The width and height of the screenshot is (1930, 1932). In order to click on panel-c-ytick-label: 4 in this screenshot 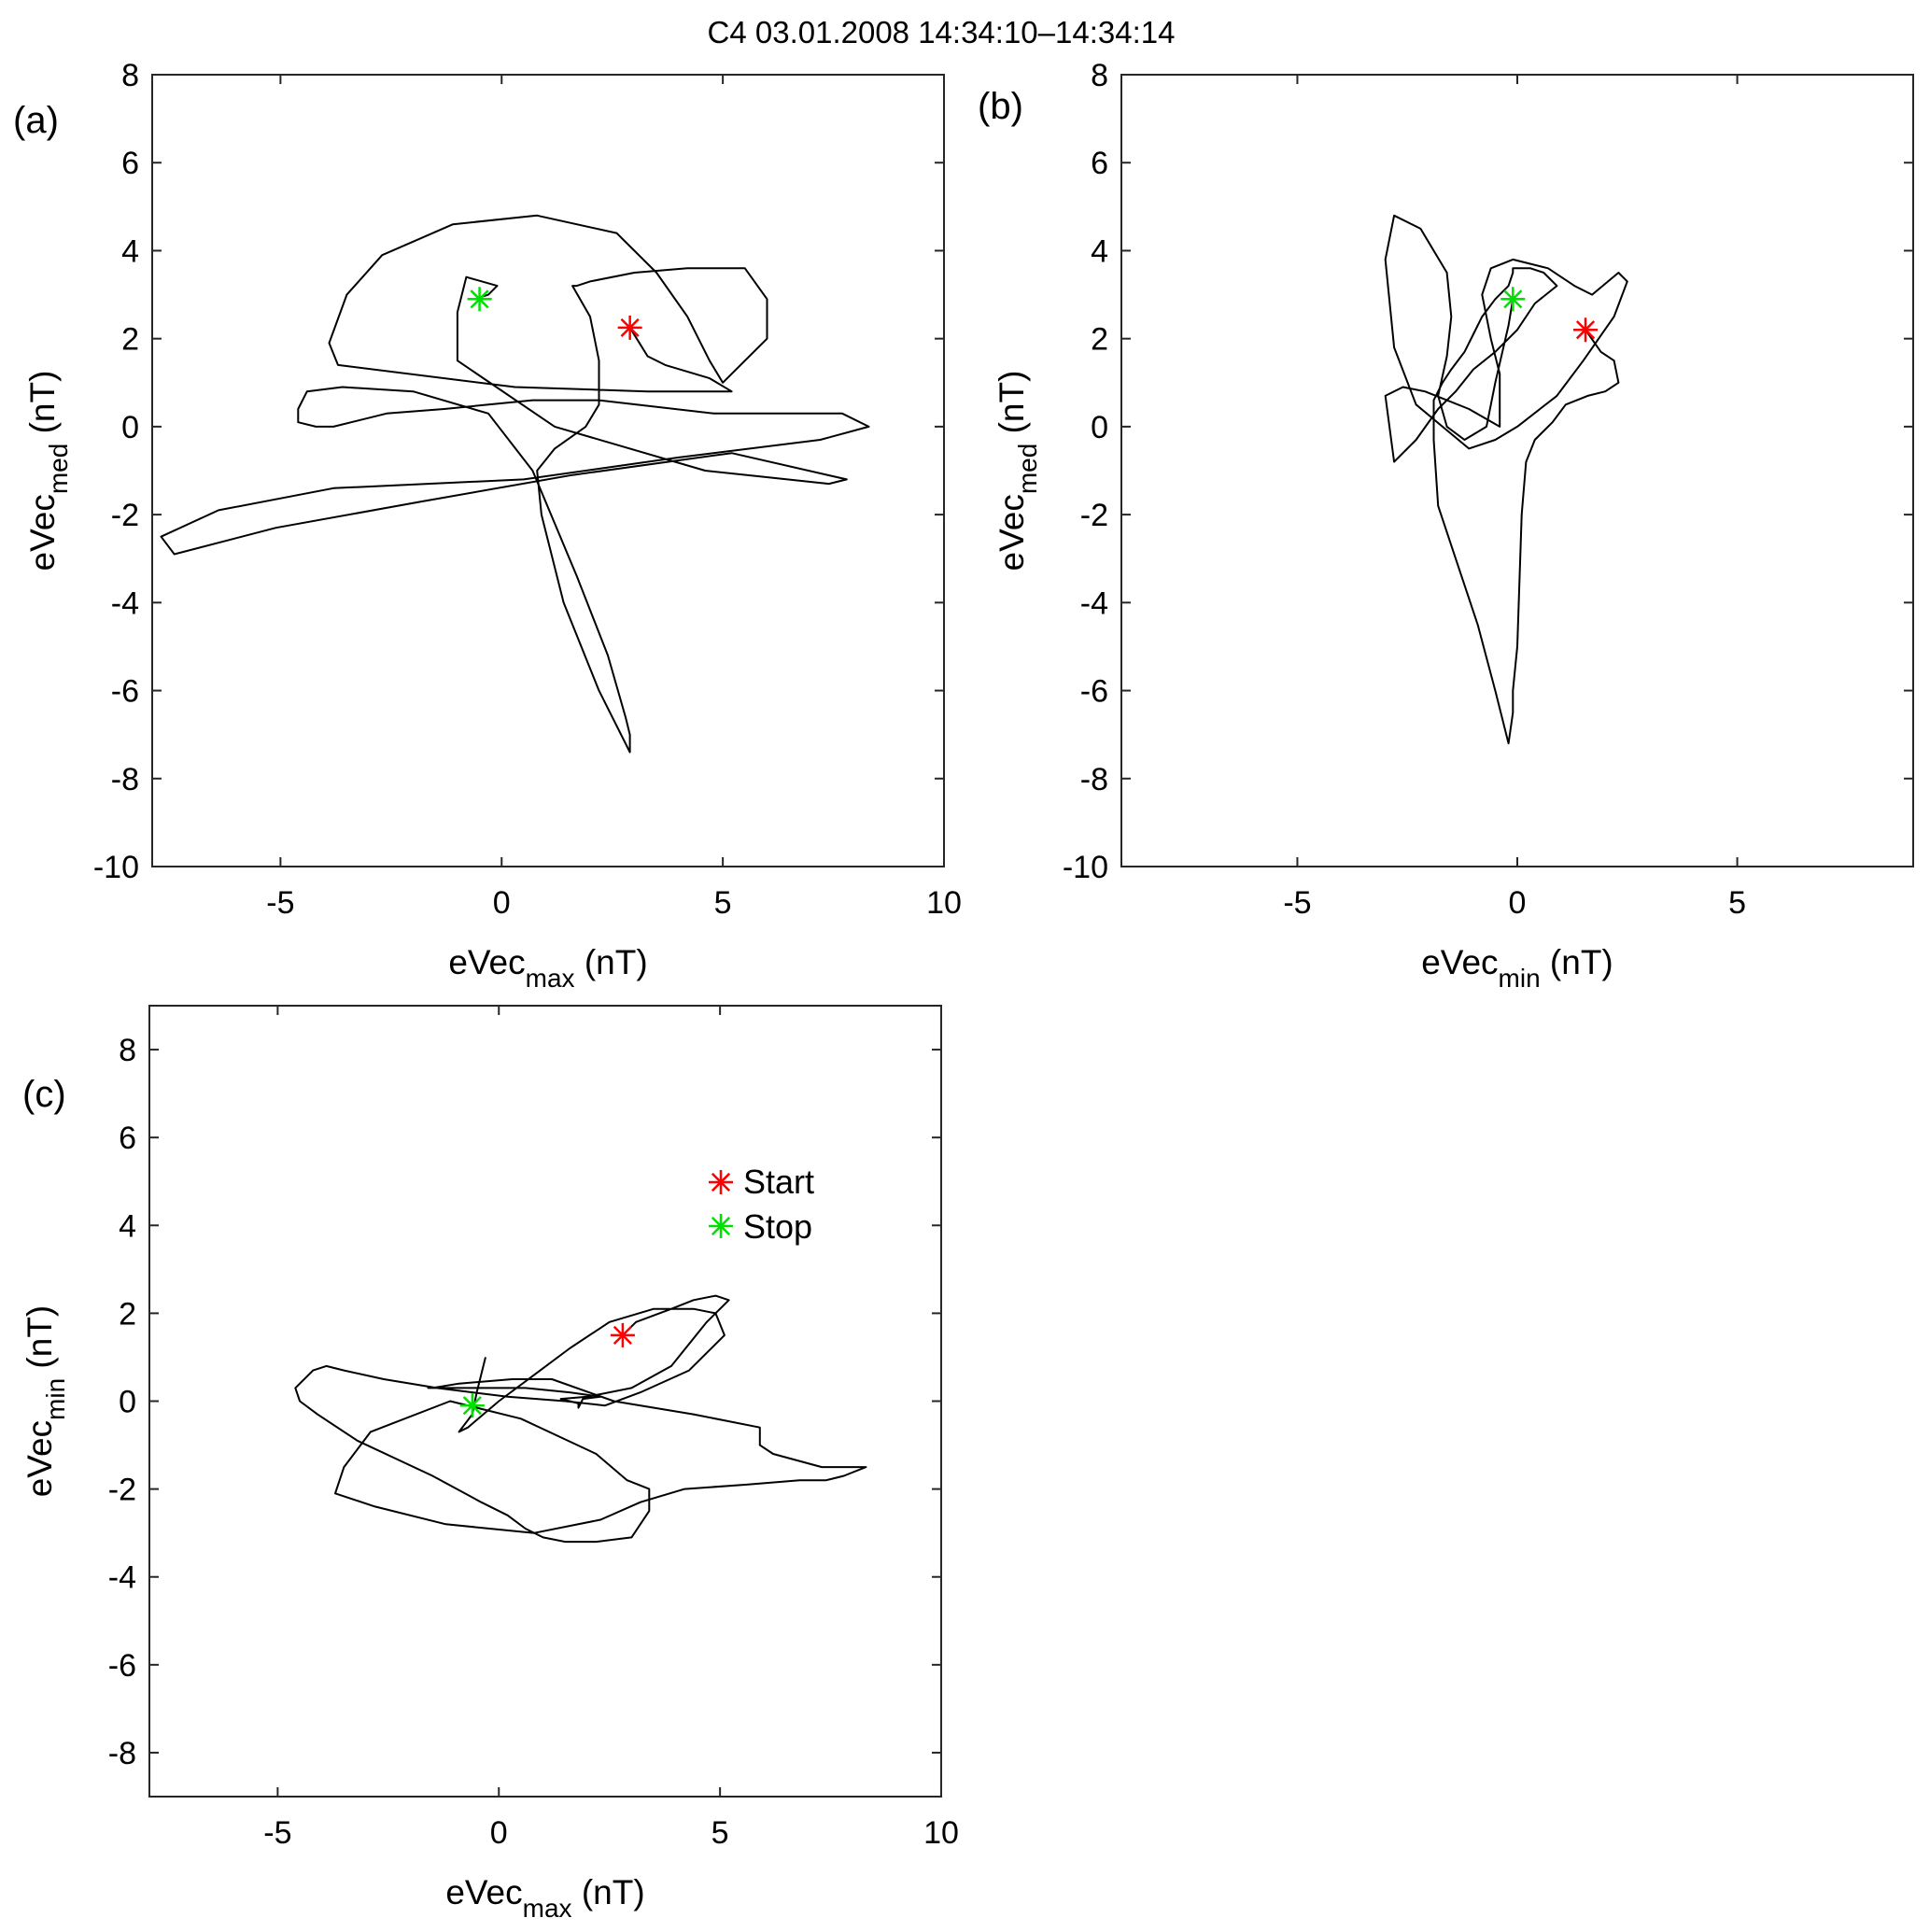, I will do `click(128, 1226)`.